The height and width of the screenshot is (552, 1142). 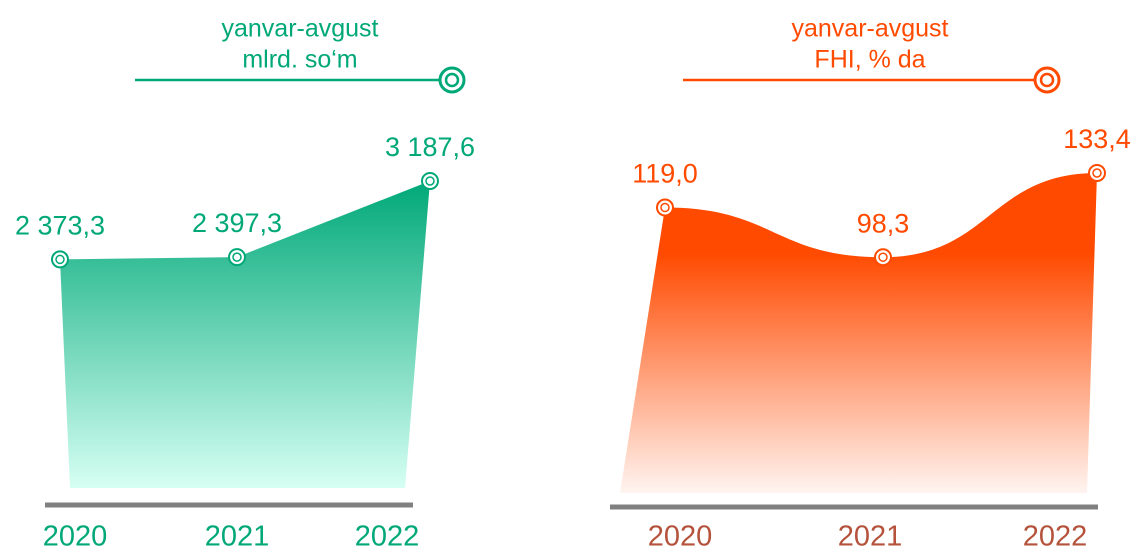 I want to click on value-label: 2 373,3, so click(x=60, y=226).